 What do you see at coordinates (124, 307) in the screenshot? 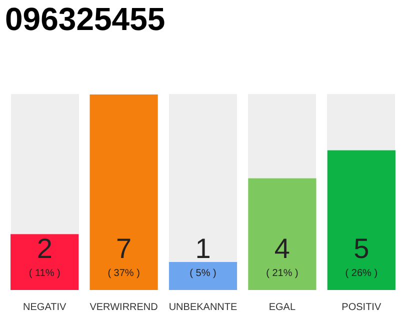
I see `x-tick-label: VERWIRREND` at bounding box center [124, 307].